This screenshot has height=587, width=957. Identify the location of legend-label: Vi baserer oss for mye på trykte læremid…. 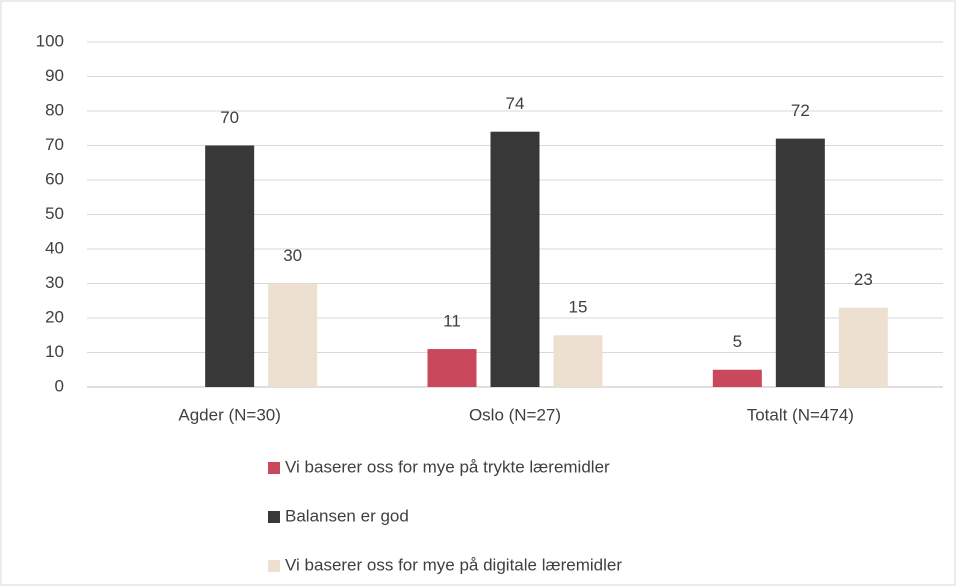
(447, 466).